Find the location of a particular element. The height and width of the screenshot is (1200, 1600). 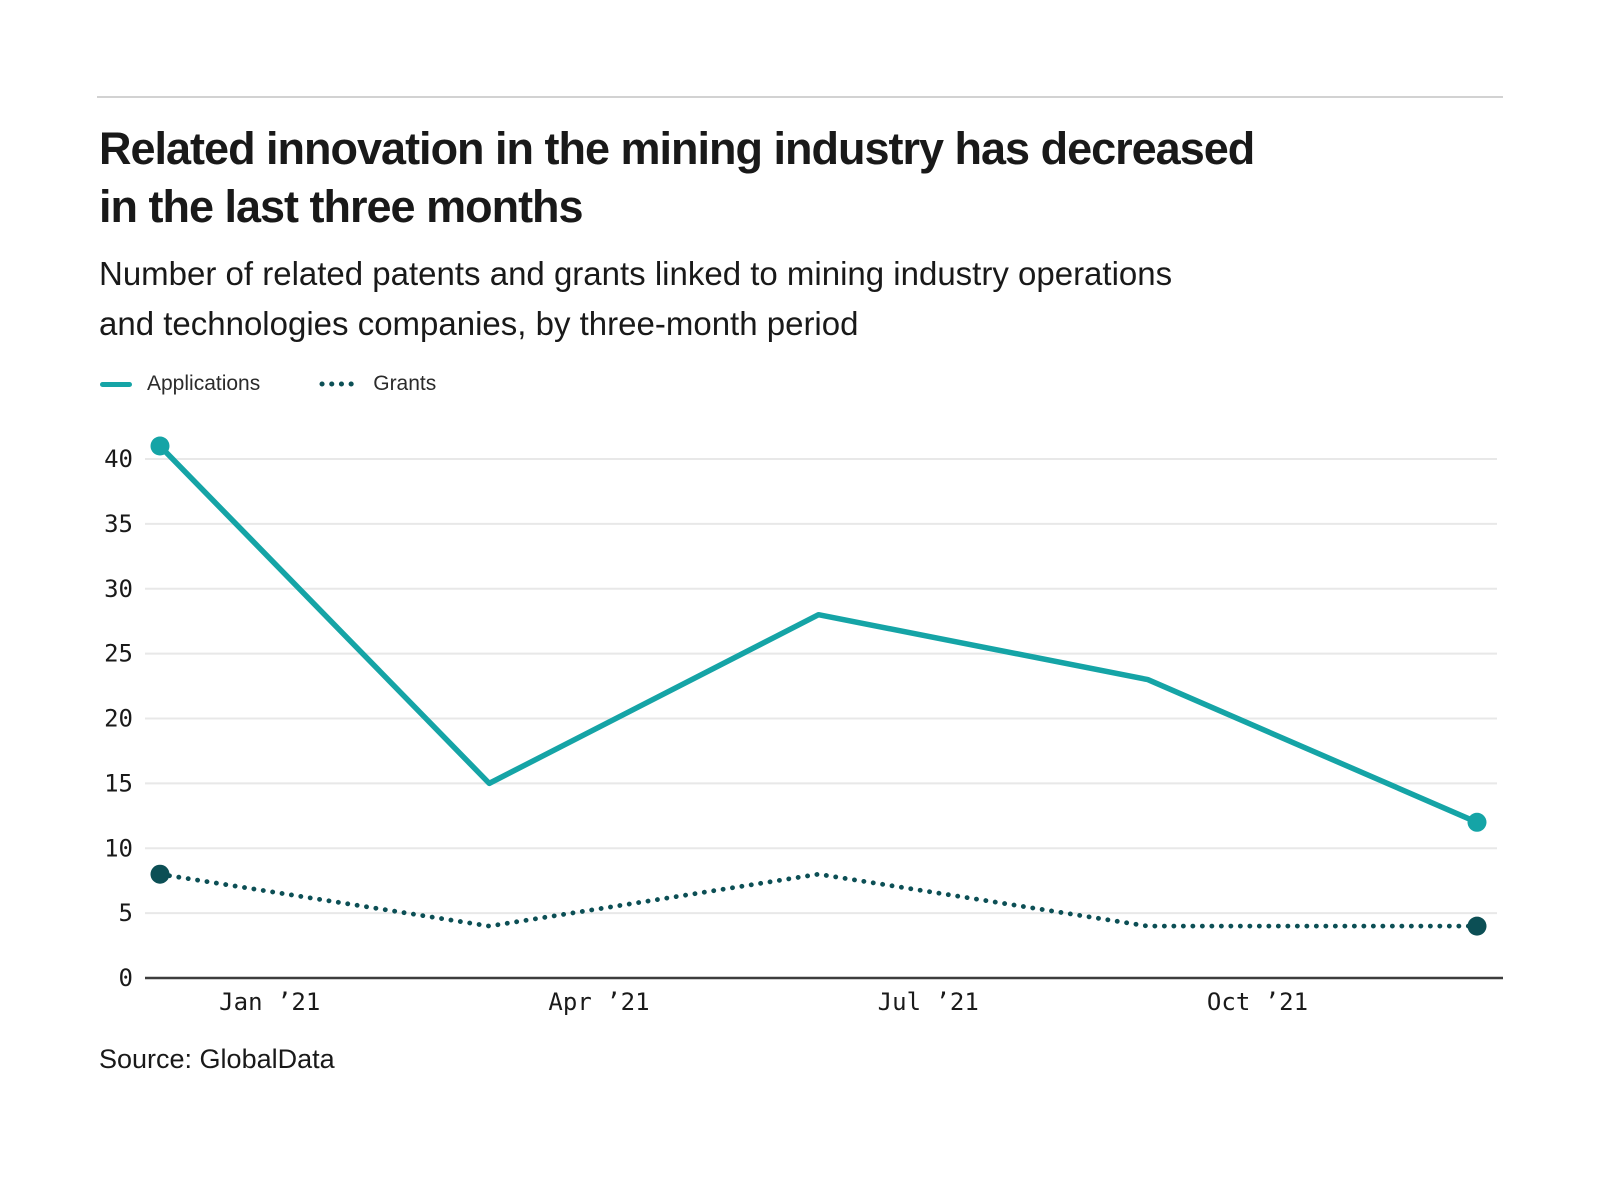

y-tick-label: 25 is located at coordinates (118, 654).